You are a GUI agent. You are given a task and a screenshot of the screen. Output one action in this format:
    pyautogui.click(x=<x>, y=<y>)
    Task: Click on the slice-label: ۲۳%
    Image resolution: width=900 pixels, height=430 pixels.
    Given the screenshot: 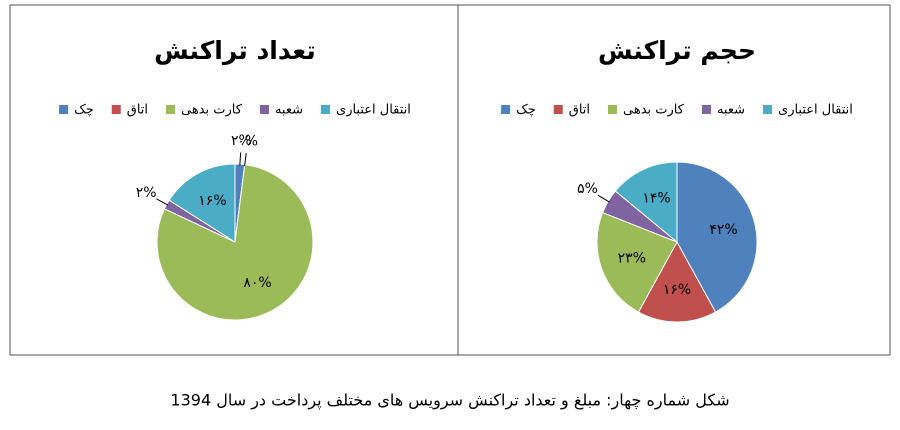 What is the action you would take?
    pyautogui.click(x=632, y=258)
    